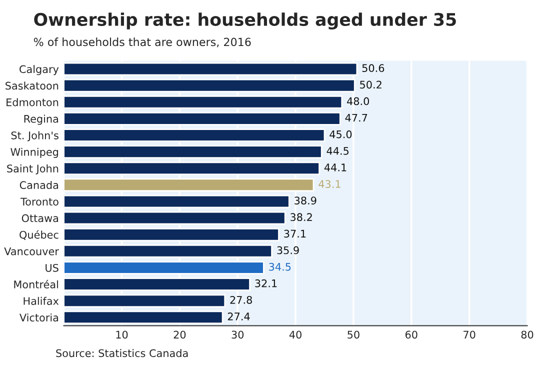  I want to click on x-tick-label: 40, so click(295, 334).